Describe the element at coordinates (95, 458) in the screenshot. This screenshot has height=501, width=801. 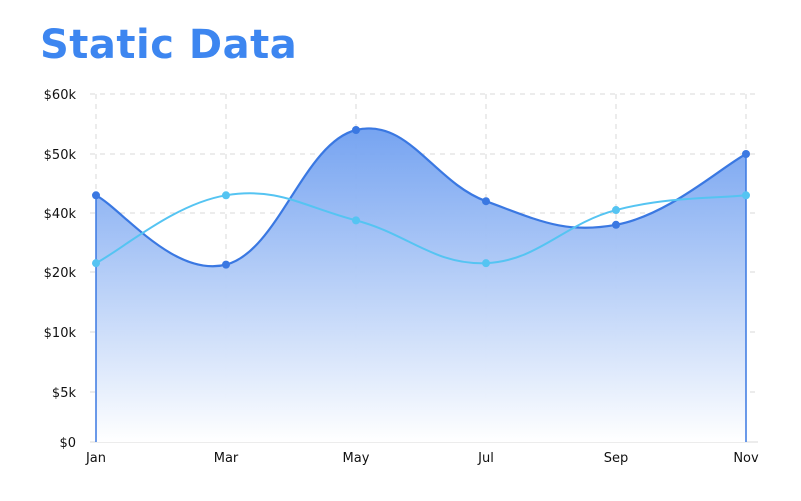
I see `x-tick-label: Jan` at that location.